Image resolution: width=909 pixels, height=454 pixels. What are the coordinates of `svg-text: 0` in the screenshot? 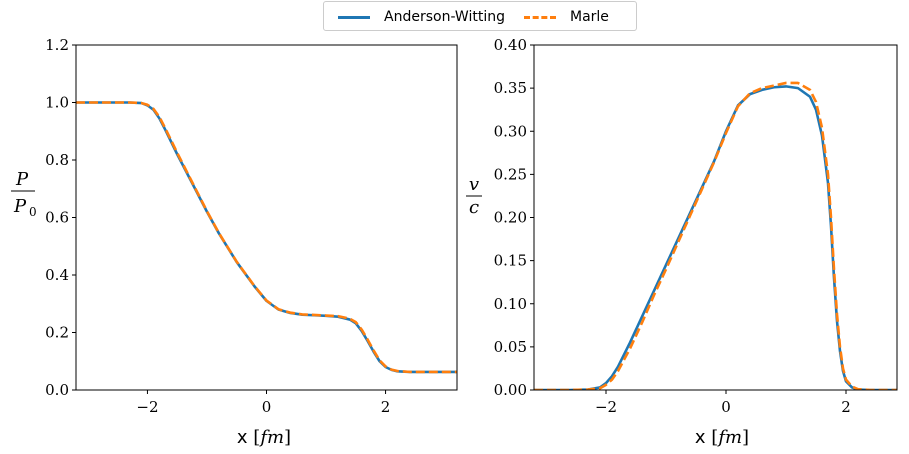 It's located at (33, 212).